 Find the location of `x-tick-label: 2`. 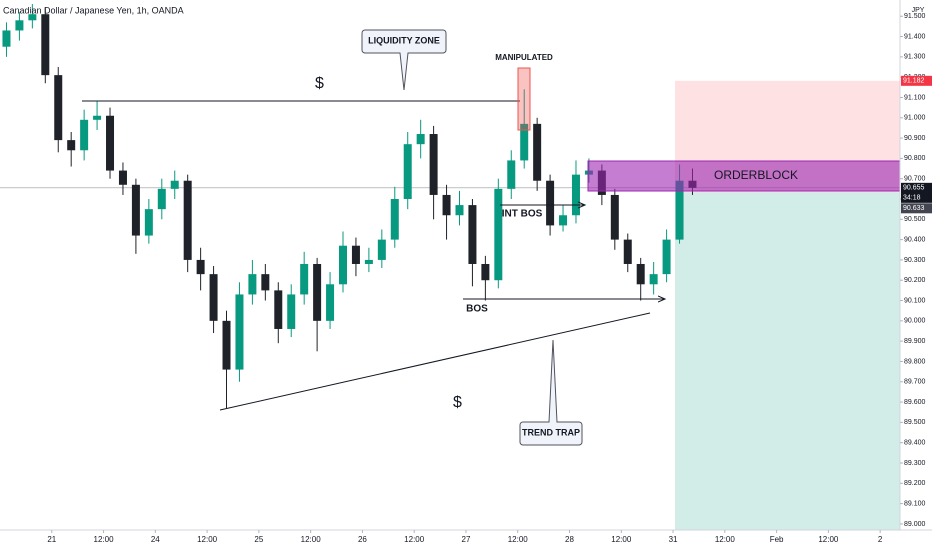

x-tick-label: 2 is located at coordinates (880, 539).